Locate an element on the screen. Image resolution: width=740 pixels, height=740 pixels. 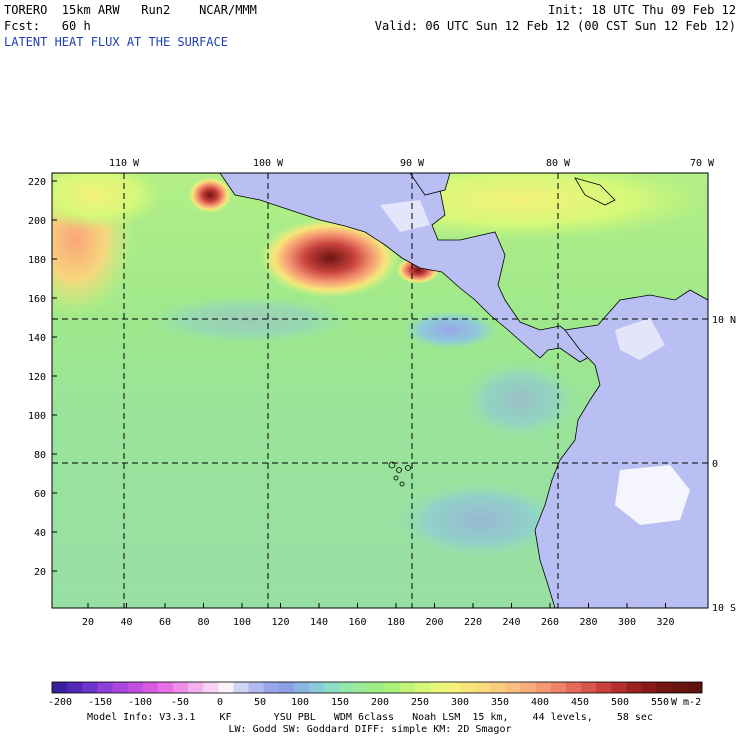
colorbar is located at coordinates (377, 687).